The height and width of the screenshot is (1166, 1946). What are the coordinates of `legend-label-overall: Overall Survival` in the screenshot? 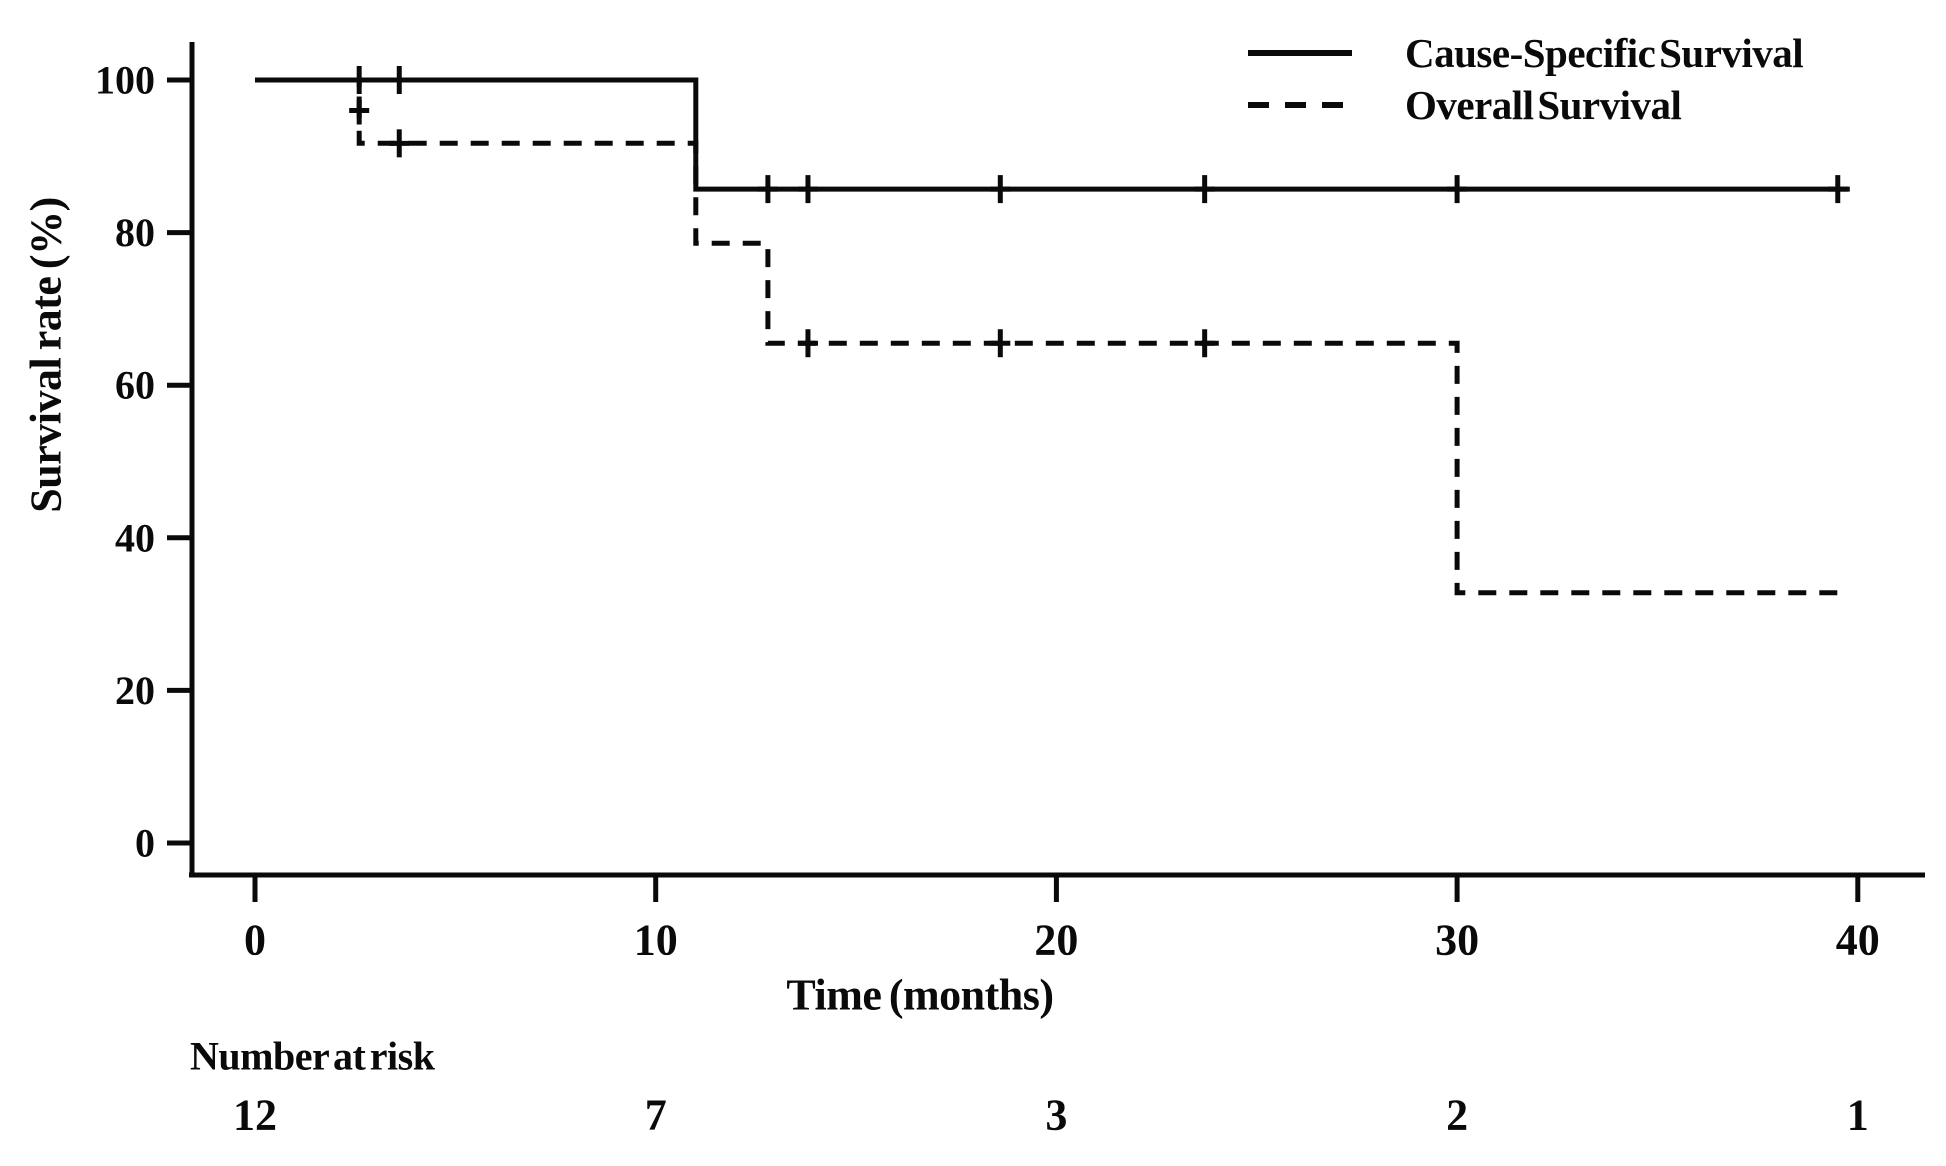 It's located at (1543, 105).